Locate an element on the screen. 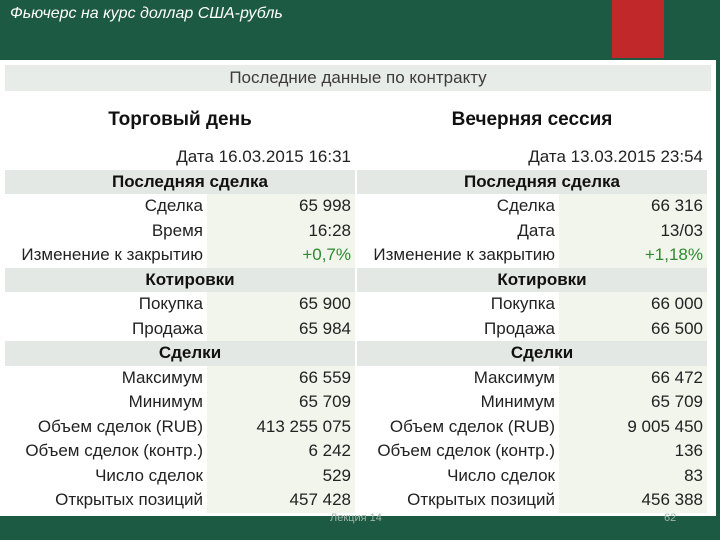 This screenshot has height=540, width=720. row-value: 83 is located at coordinates (633, 475).